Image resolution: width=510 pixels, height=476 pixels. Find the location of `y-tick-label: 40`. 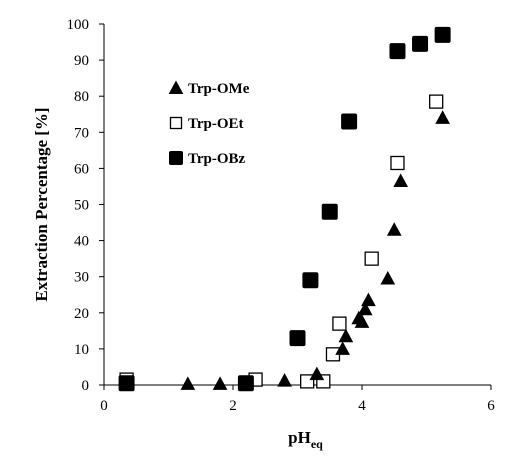

y-tick-label: 40 is located at coordinates (81, 242).